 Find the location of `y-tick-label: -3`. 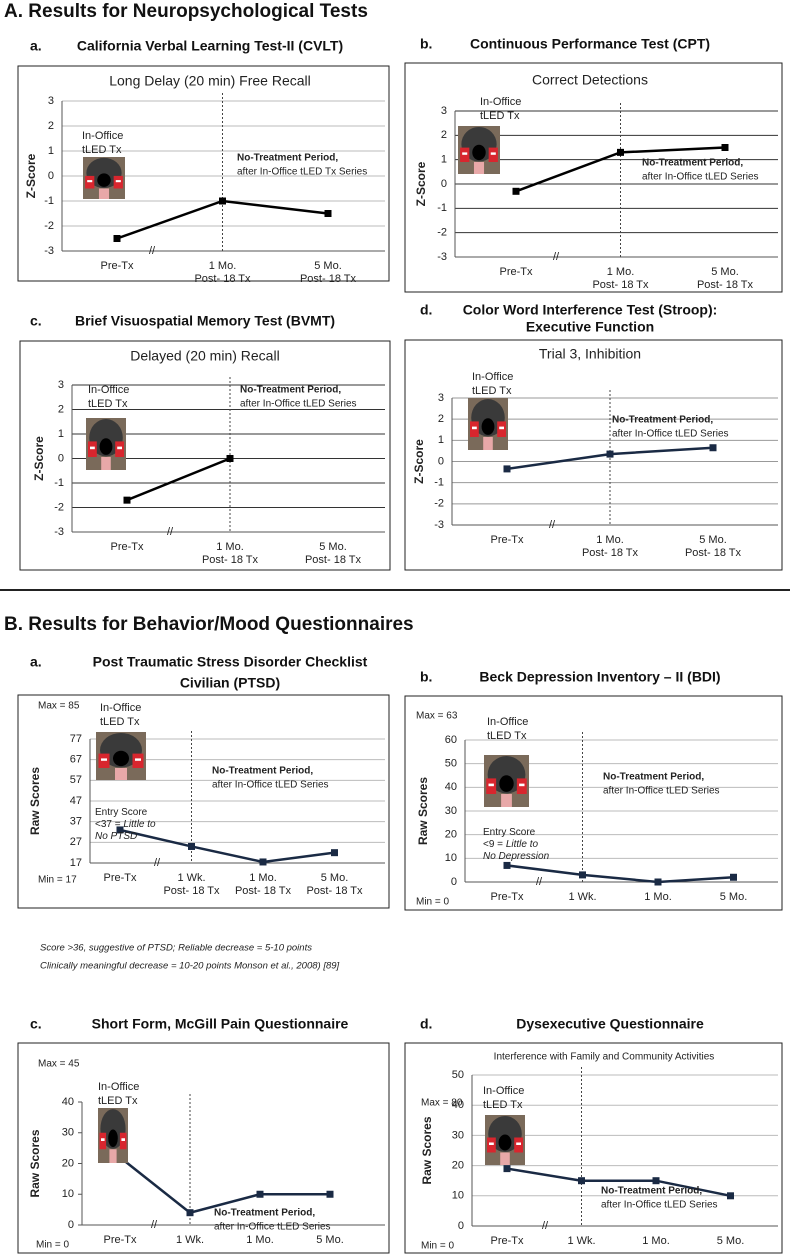

y-tick-label: -3 is located at coordinates (49, 251).